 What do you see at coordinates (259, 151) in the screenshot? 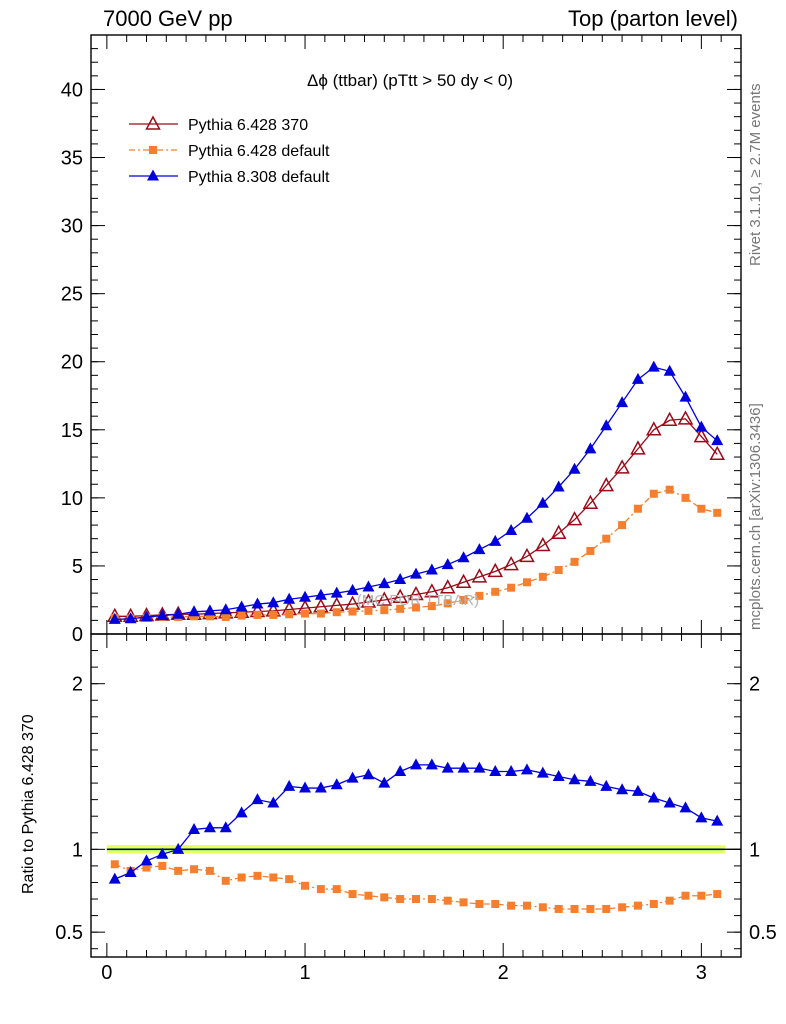
I see `legend-label-p6-default: Pythia 6.428 default` at bounding box center [259, 151].